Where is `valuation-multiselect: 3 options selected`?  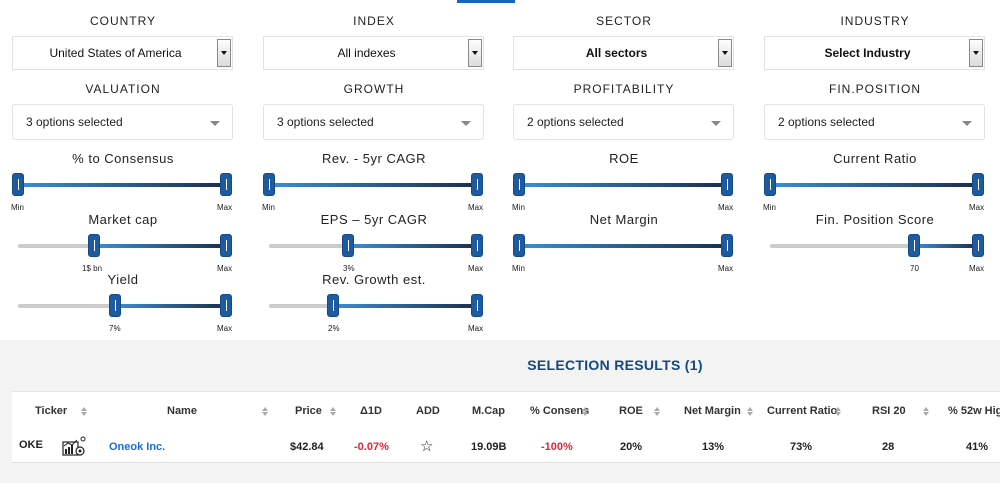
valuation-multiselect: 3 options selected is located at coordinates (122, 122).